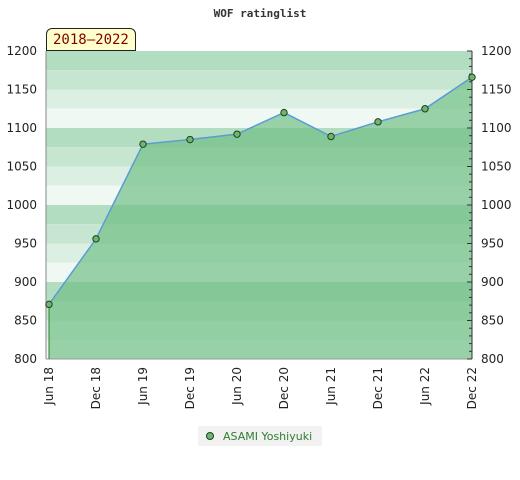 This screenshot has height=480, width=520. I want to click on x-tick-label: Jun 20, so click(237, 386).